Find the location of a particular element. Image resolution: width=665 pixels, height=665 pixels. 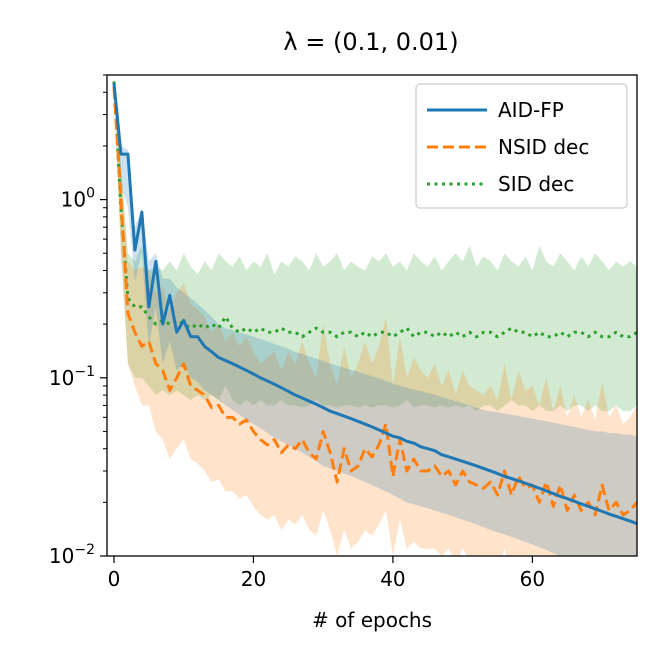

legend-box is located at coordinates (521, 146).